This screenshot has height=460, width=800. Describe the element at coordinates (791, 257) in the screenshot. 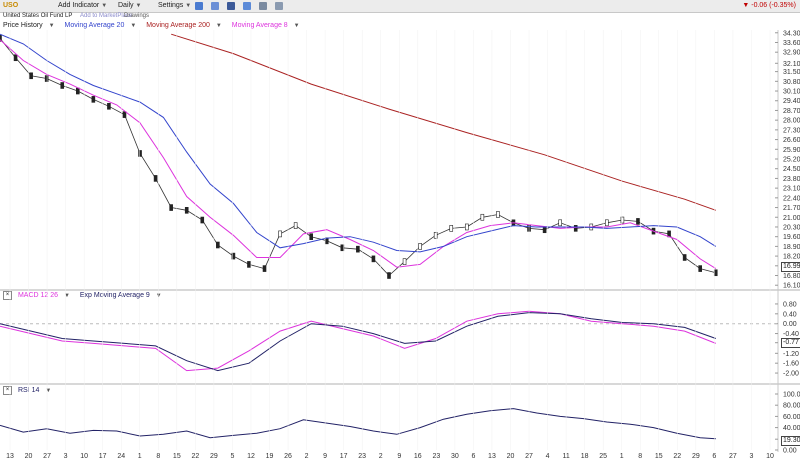

I see `price-y-tick: 18.20` at that location.